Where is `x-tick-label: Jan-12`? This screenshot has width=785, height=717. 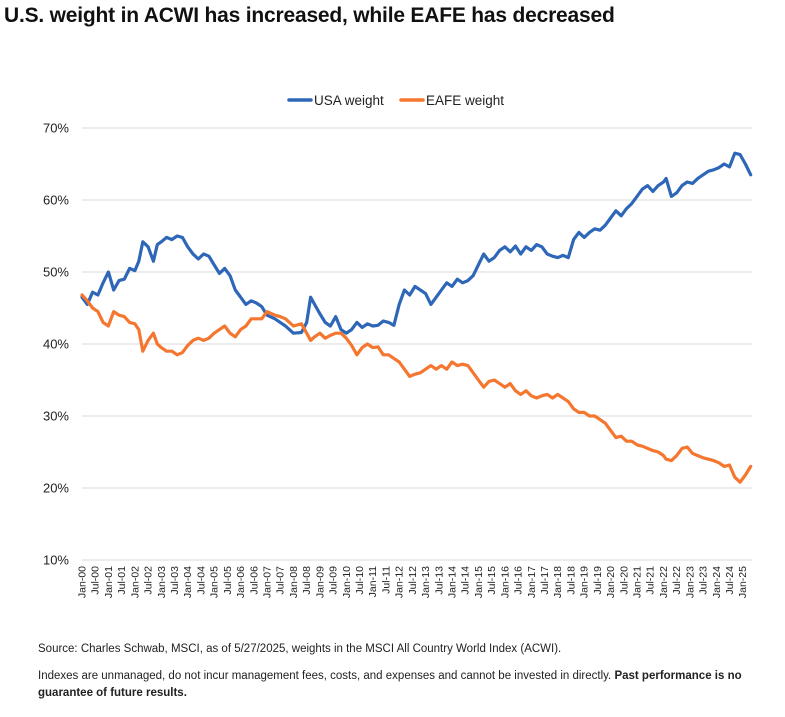
x-tick-label: Jan-12 is located at coordinates (400, 582).